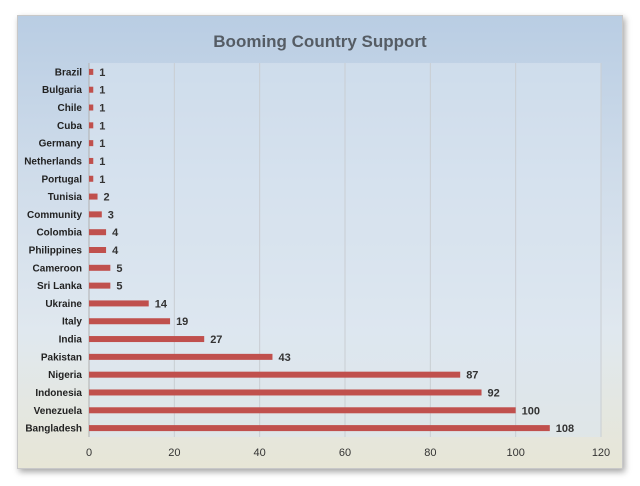  Describe the element at coordinates (565, 429) in the screenshot. I see `data-label: 108` at that location.